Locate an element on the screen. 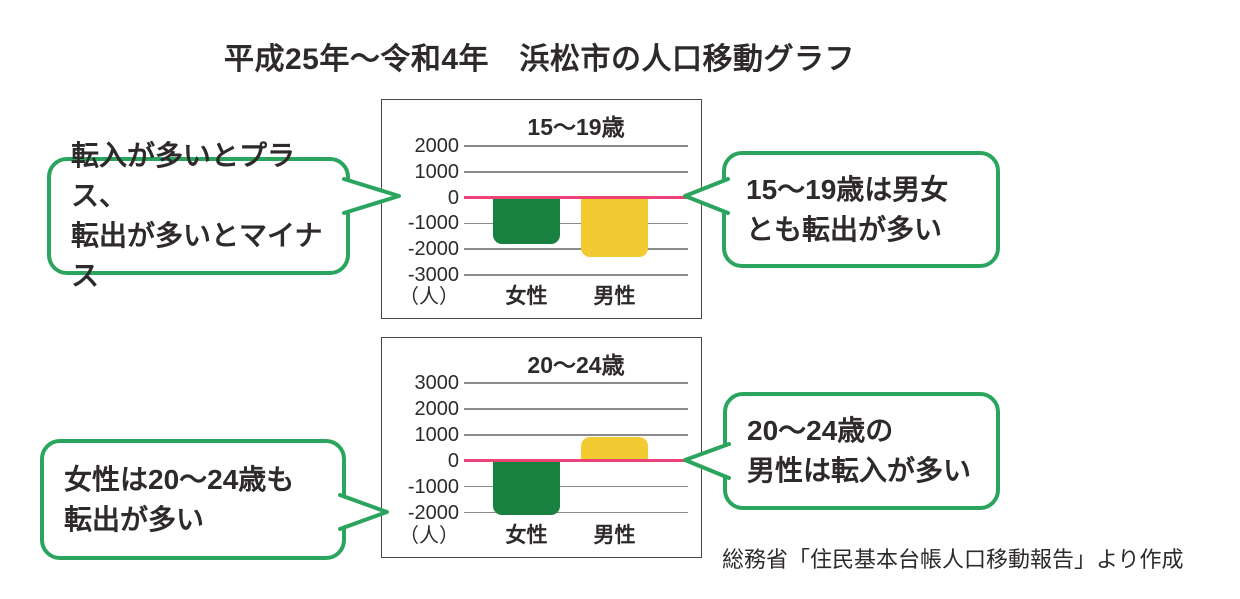 This screenshot has width=1240, height=599. chart-age-20-24: 20〜24歳 3000 2000 1000 0 -1000 -2000 女性 男性 （人） is located at coordinates (541, 447).